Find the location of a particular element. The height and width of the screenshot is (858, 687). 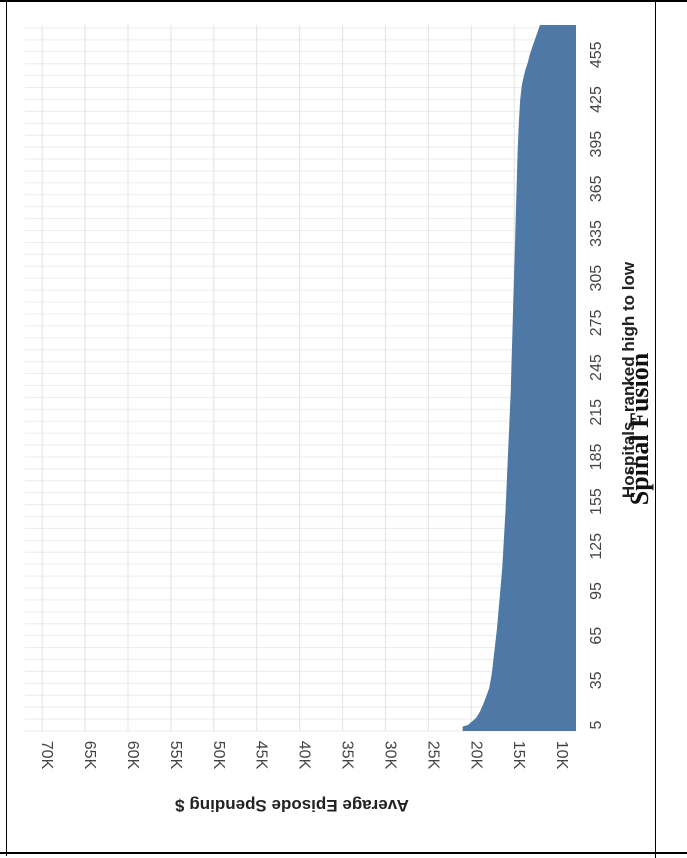

x-tick-label: 35 is located at coordinates (596, 680).